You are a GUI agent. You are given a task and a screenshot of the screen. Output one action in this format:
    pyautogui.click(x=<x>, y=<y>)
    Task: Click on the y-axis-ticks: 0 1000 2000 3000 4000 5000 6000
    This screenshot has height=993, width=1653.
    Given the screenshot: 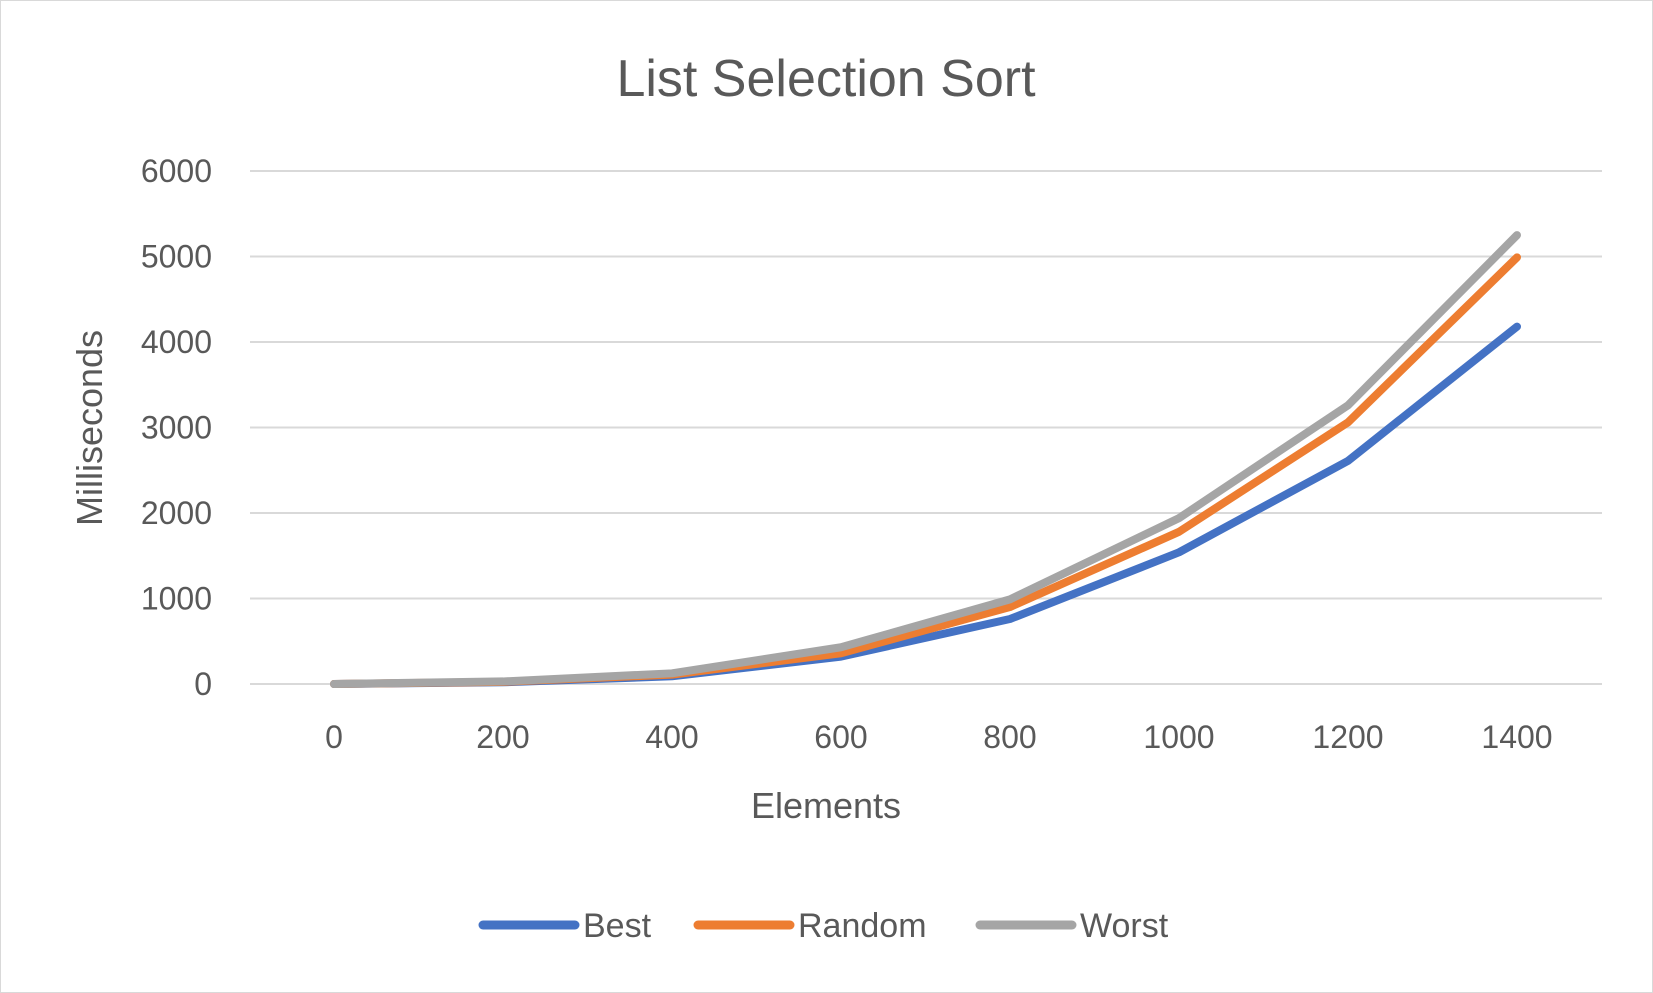 What is the action you would take?
    pyautogui.click(x=176, y=427)
    